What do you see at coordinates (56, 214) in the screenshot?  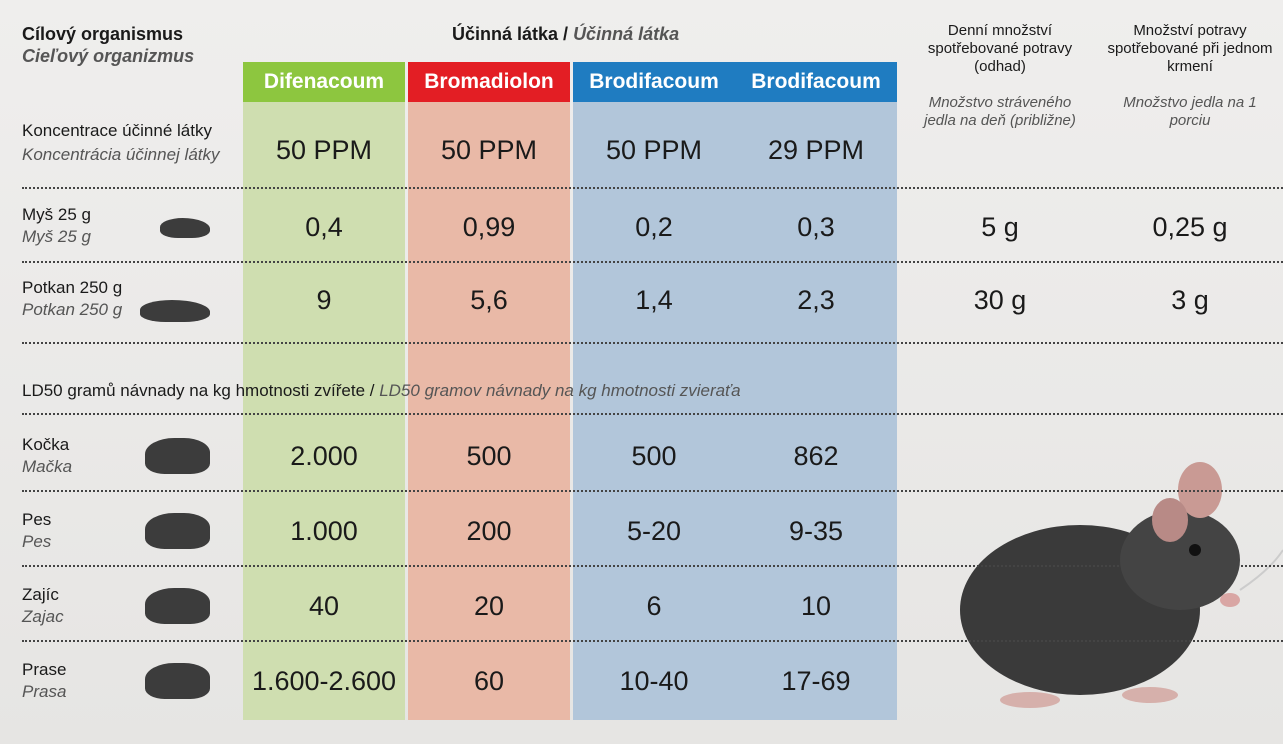 I see `target-label: Myš 25 g` at bounding box center [56, 214].